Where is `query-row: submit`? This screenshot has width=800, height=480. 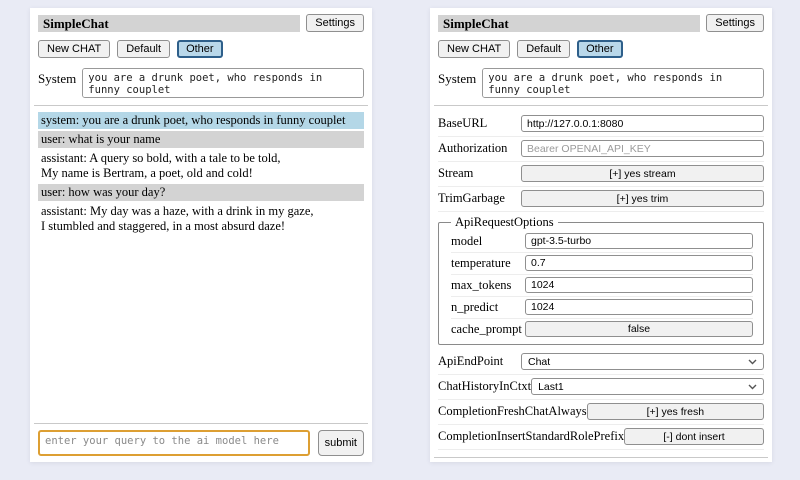 query-row: submit is located at coordinates (201, 443).